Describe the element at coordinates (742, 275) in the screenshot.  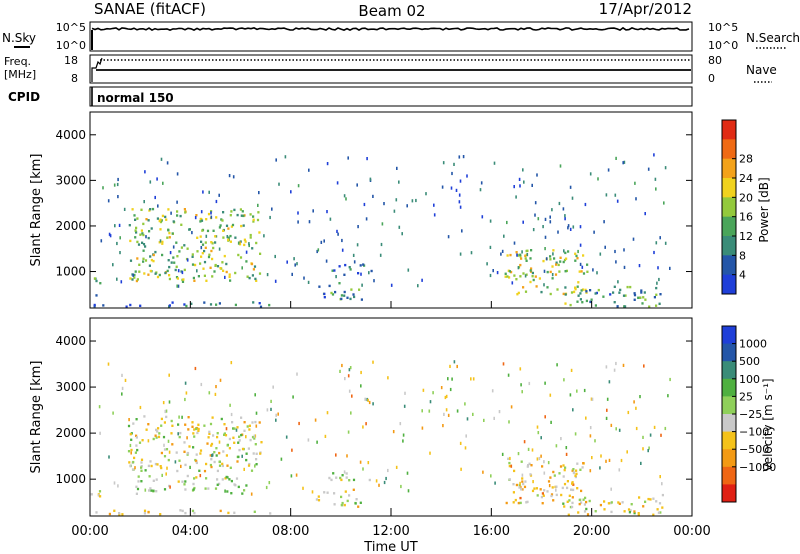
I see `power-colorbar-tick-label: 4` at that location.